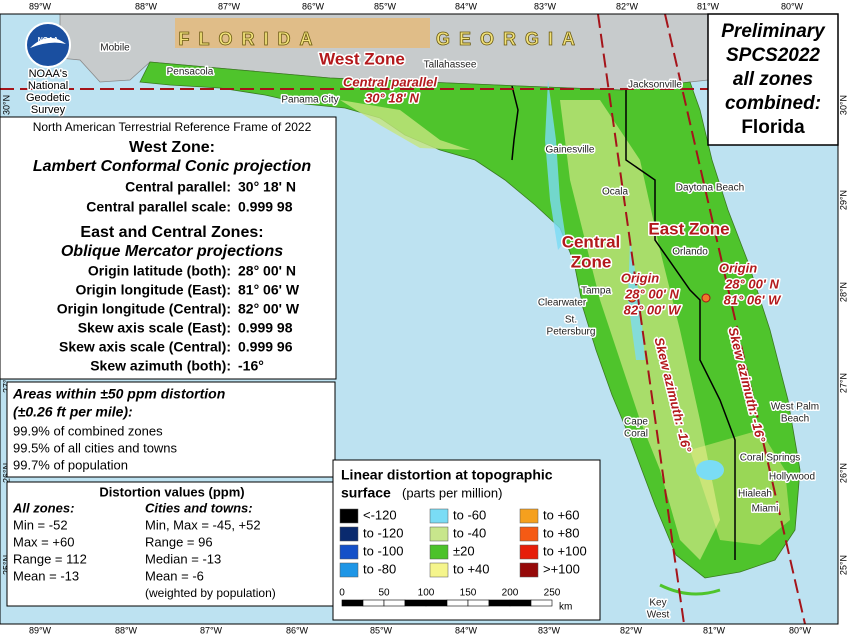 The width and height of the screenshot is (850, 637). Describe the element at coordinates (657, 603) in the screenshot. I see `city-label: Key` at that location.